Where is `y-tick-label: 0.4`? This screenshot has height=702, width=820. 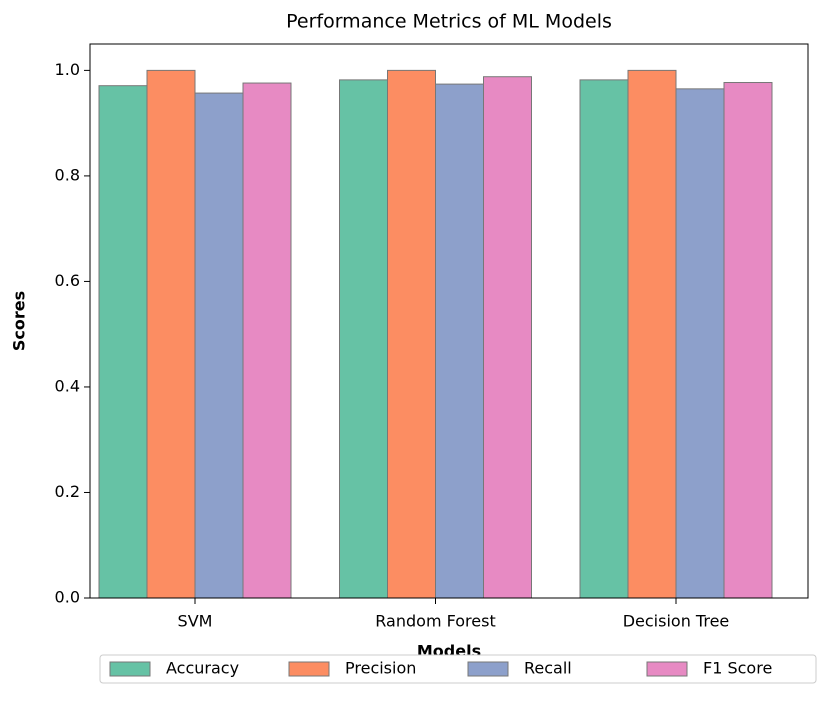
y-tick-label: 0.4 is located at coordinates (67, 385).